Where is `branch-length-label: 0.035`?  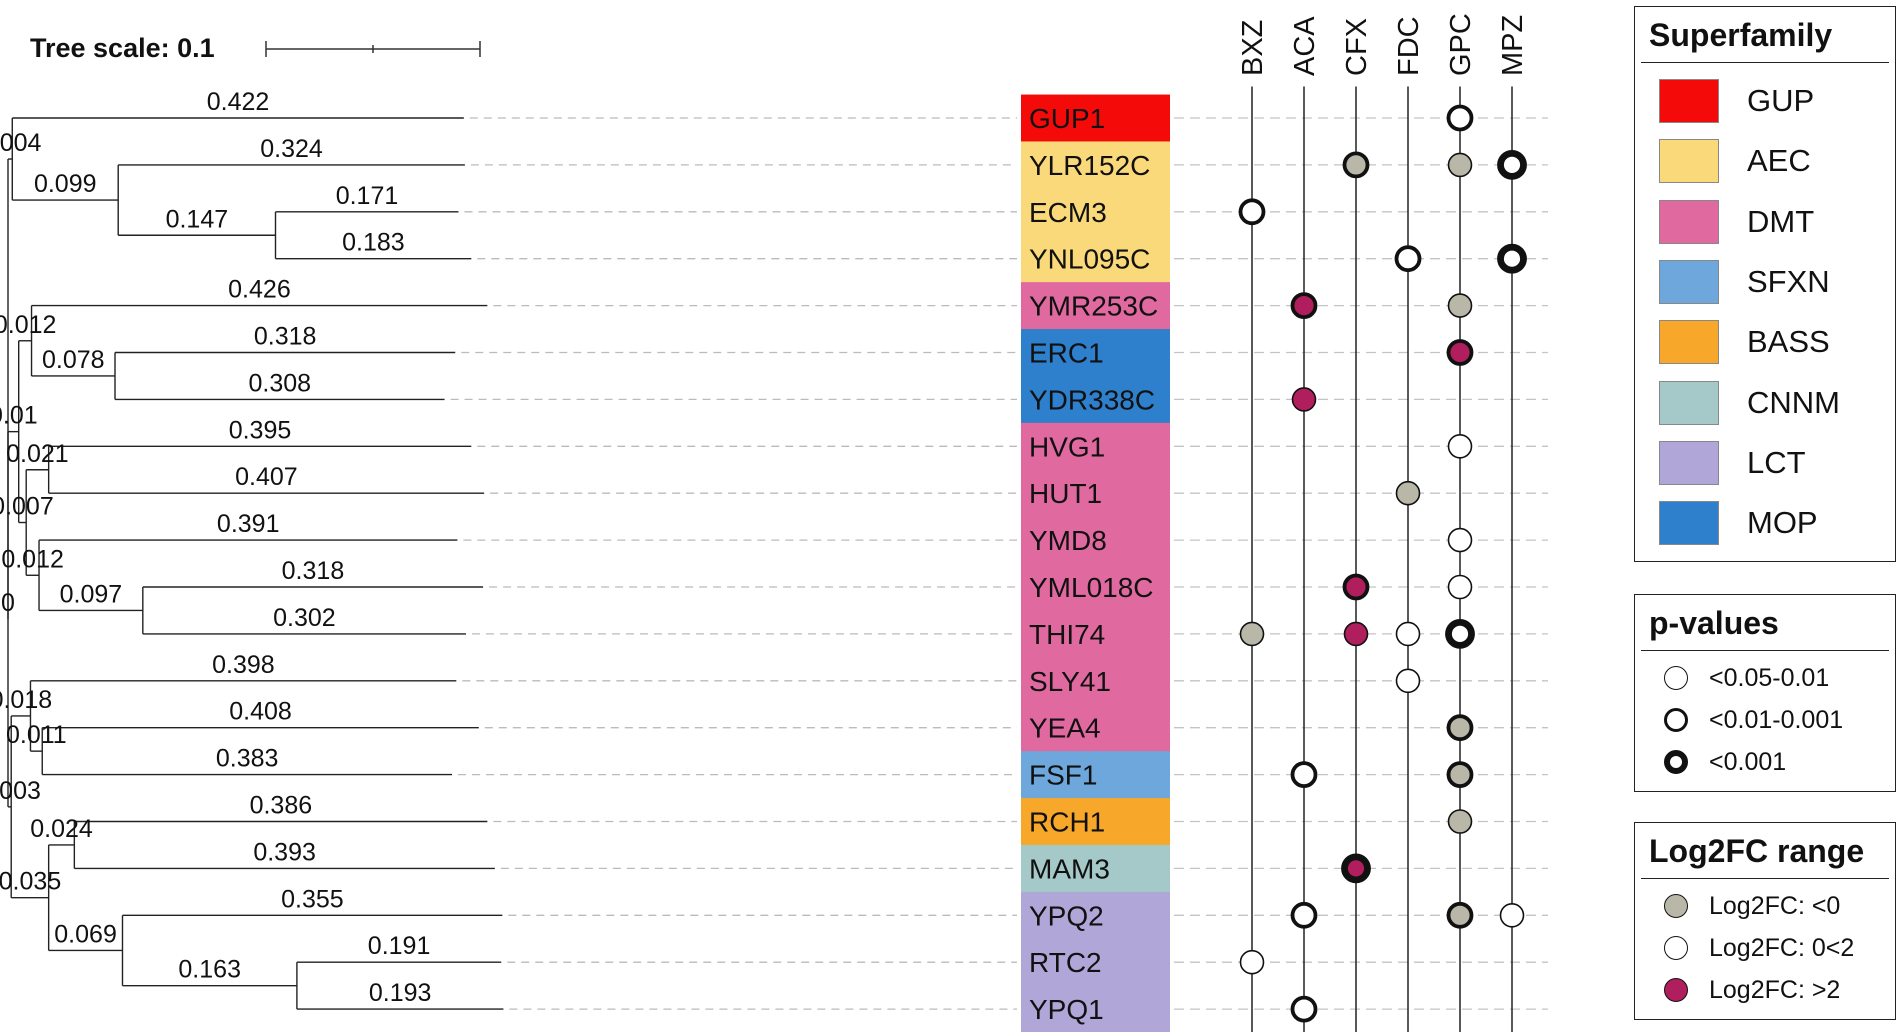
branch-length-label: 0.035 is located at coordinates (30, 882).